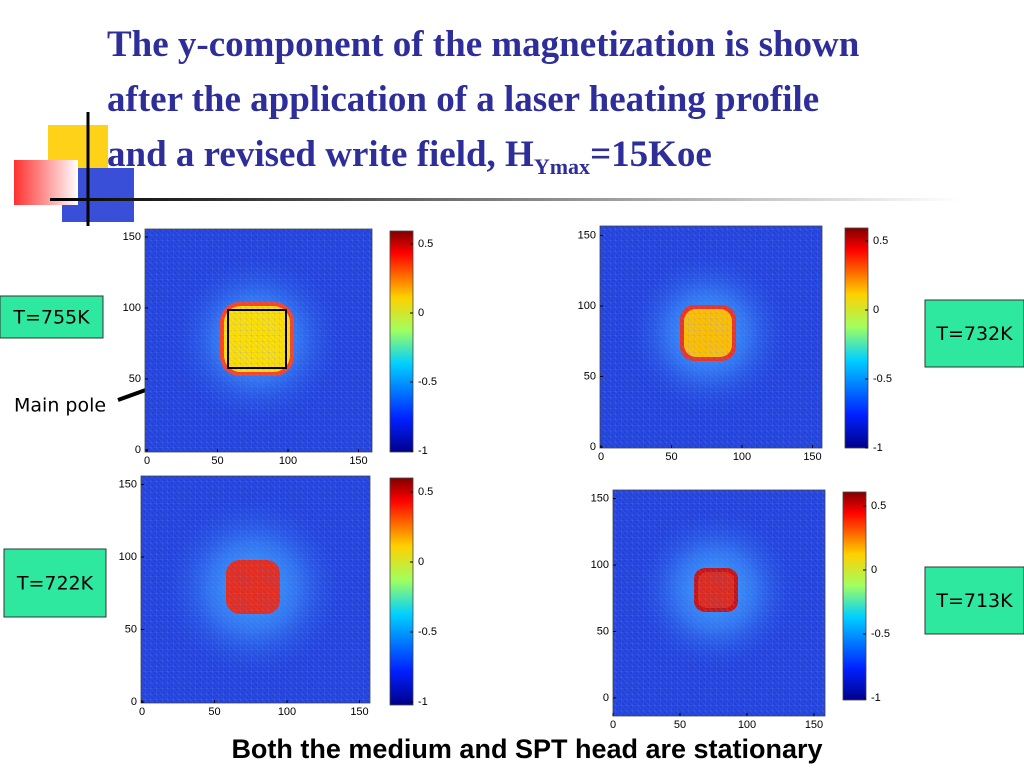  I want to click on title: =15Koe, so click(651, 154).